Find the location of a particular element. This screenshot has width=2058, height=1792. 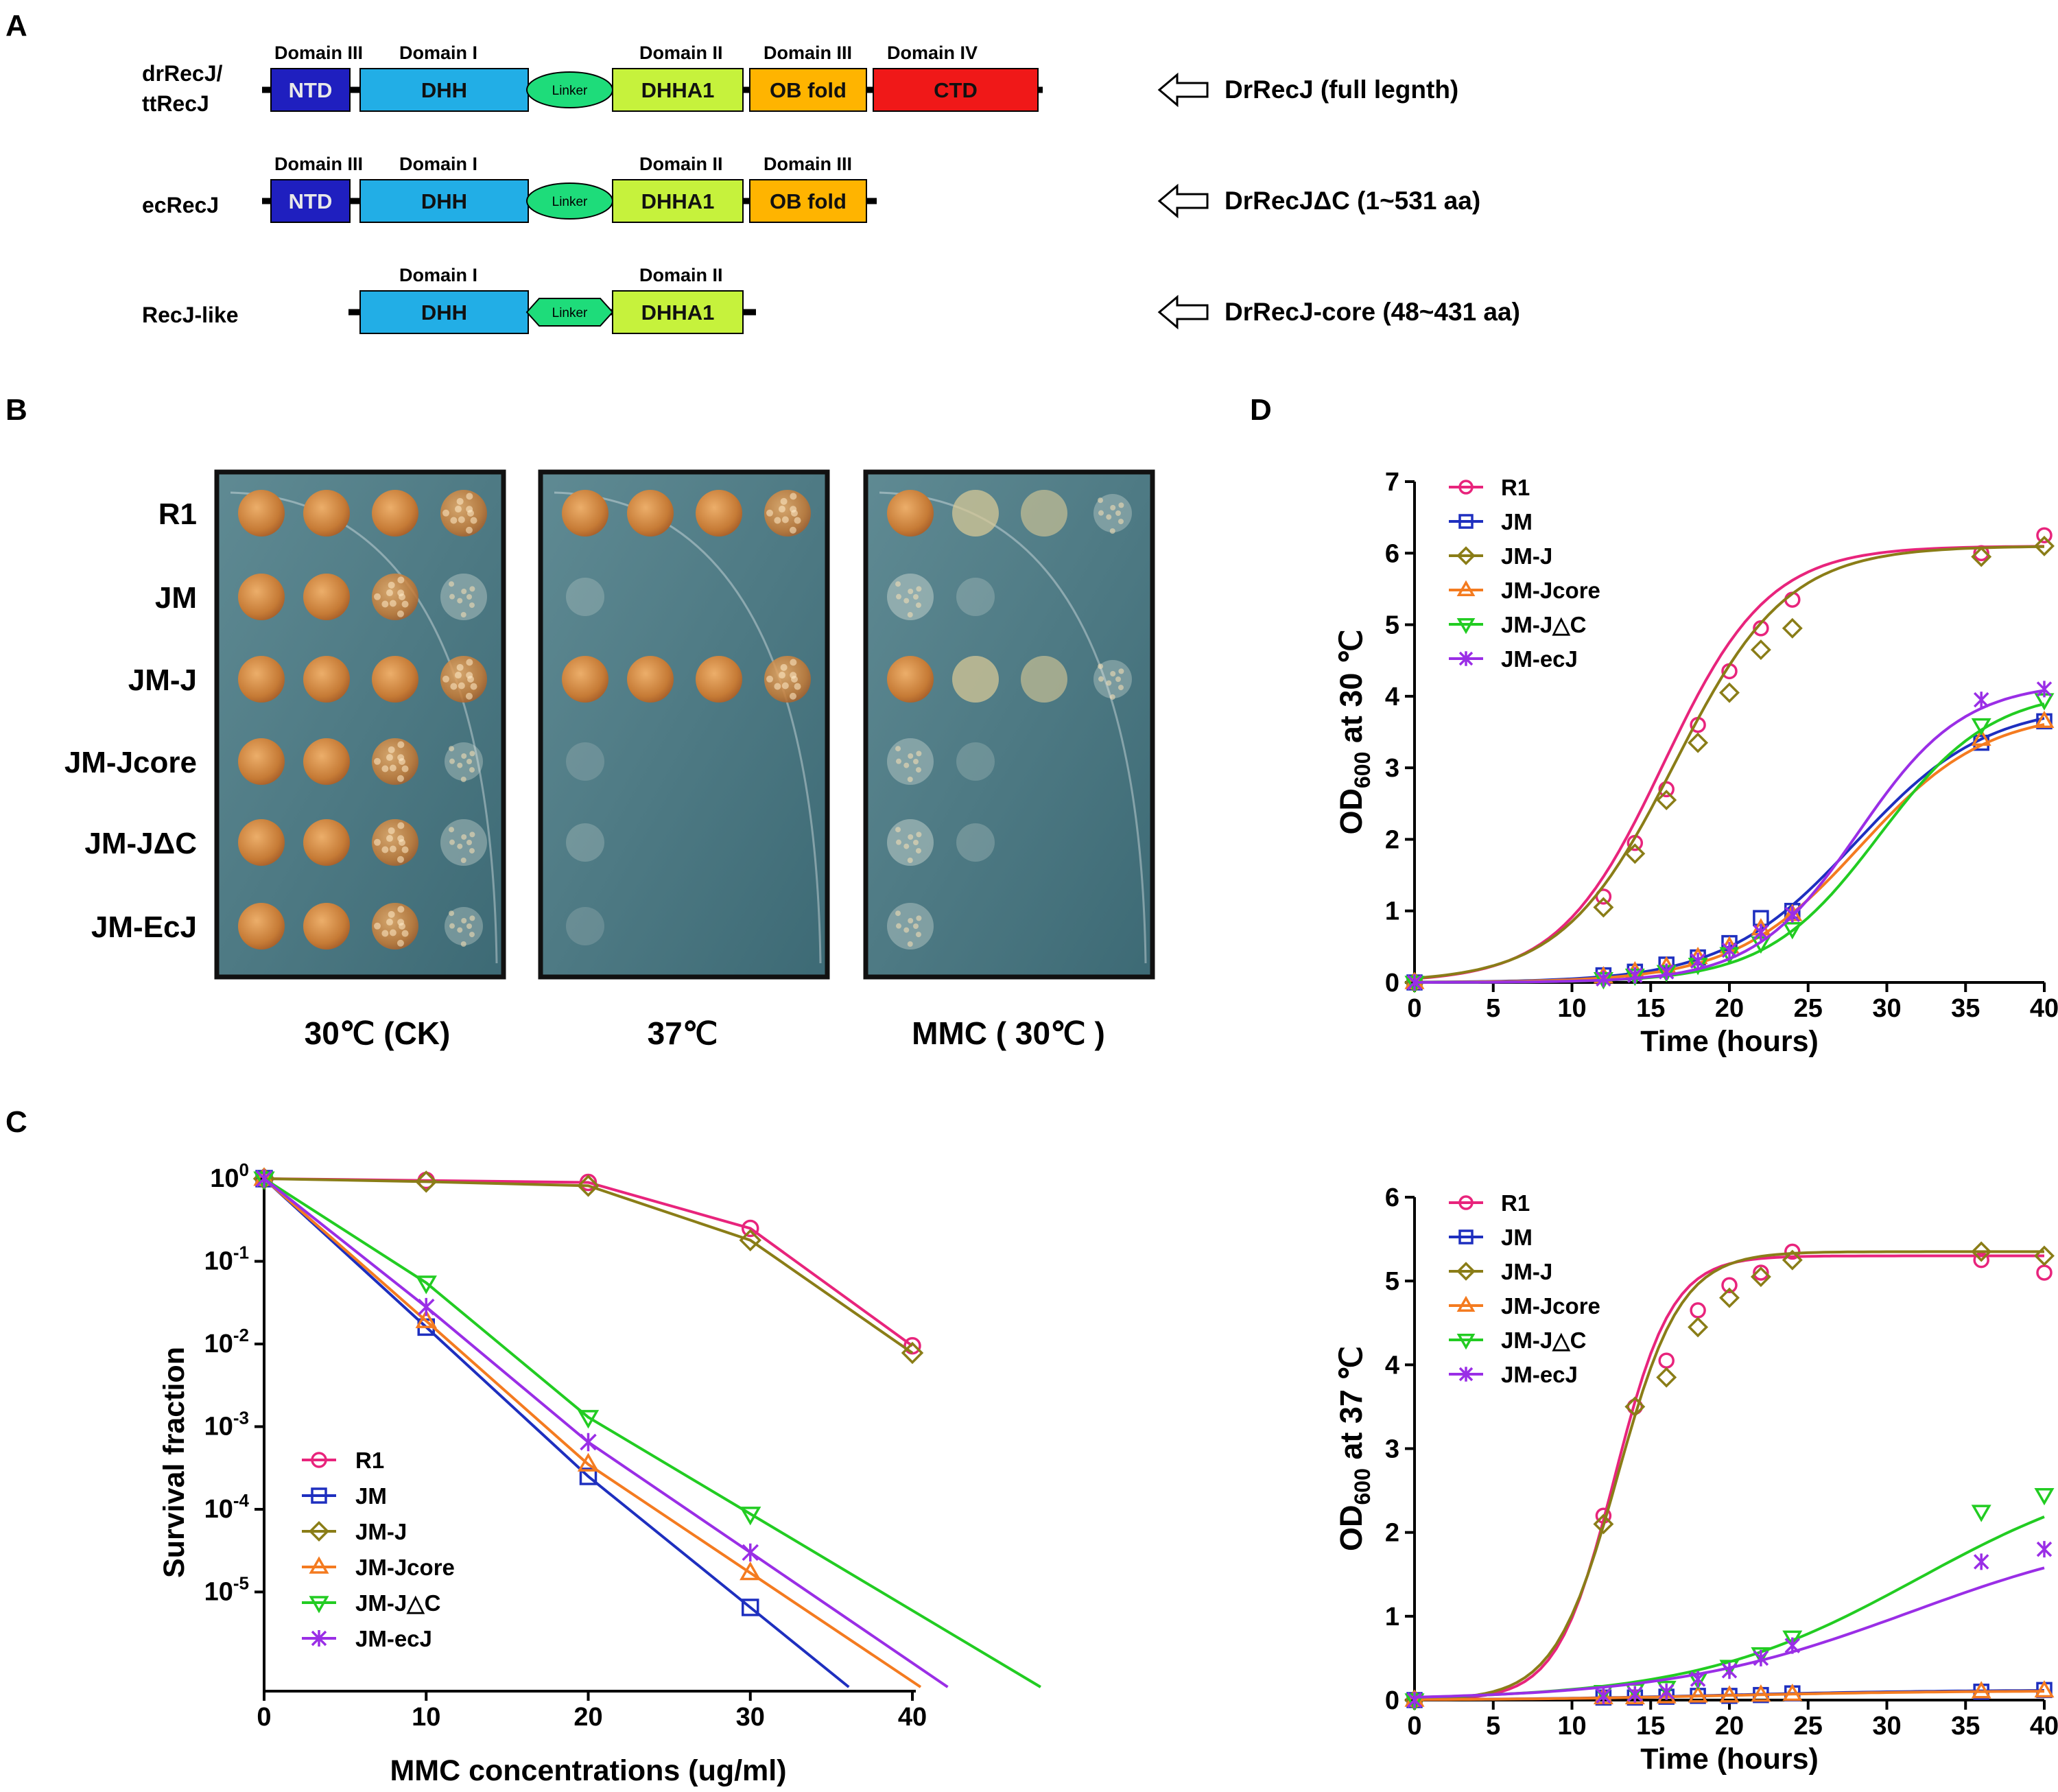

strain-label: JM-EcJ is located at coordinates (144, 927).